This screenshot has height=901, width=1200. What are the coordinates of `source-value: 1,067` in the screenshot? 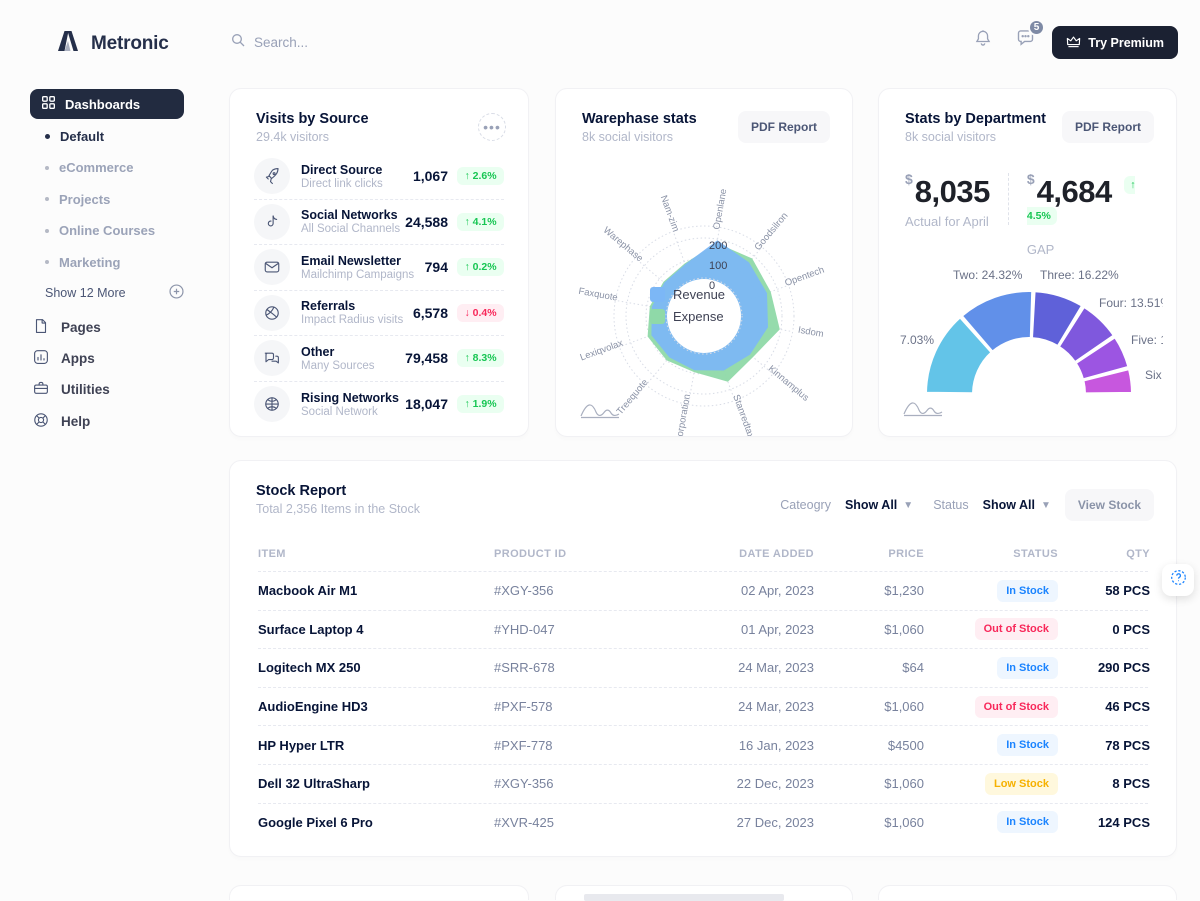 It's located at (430, 176).